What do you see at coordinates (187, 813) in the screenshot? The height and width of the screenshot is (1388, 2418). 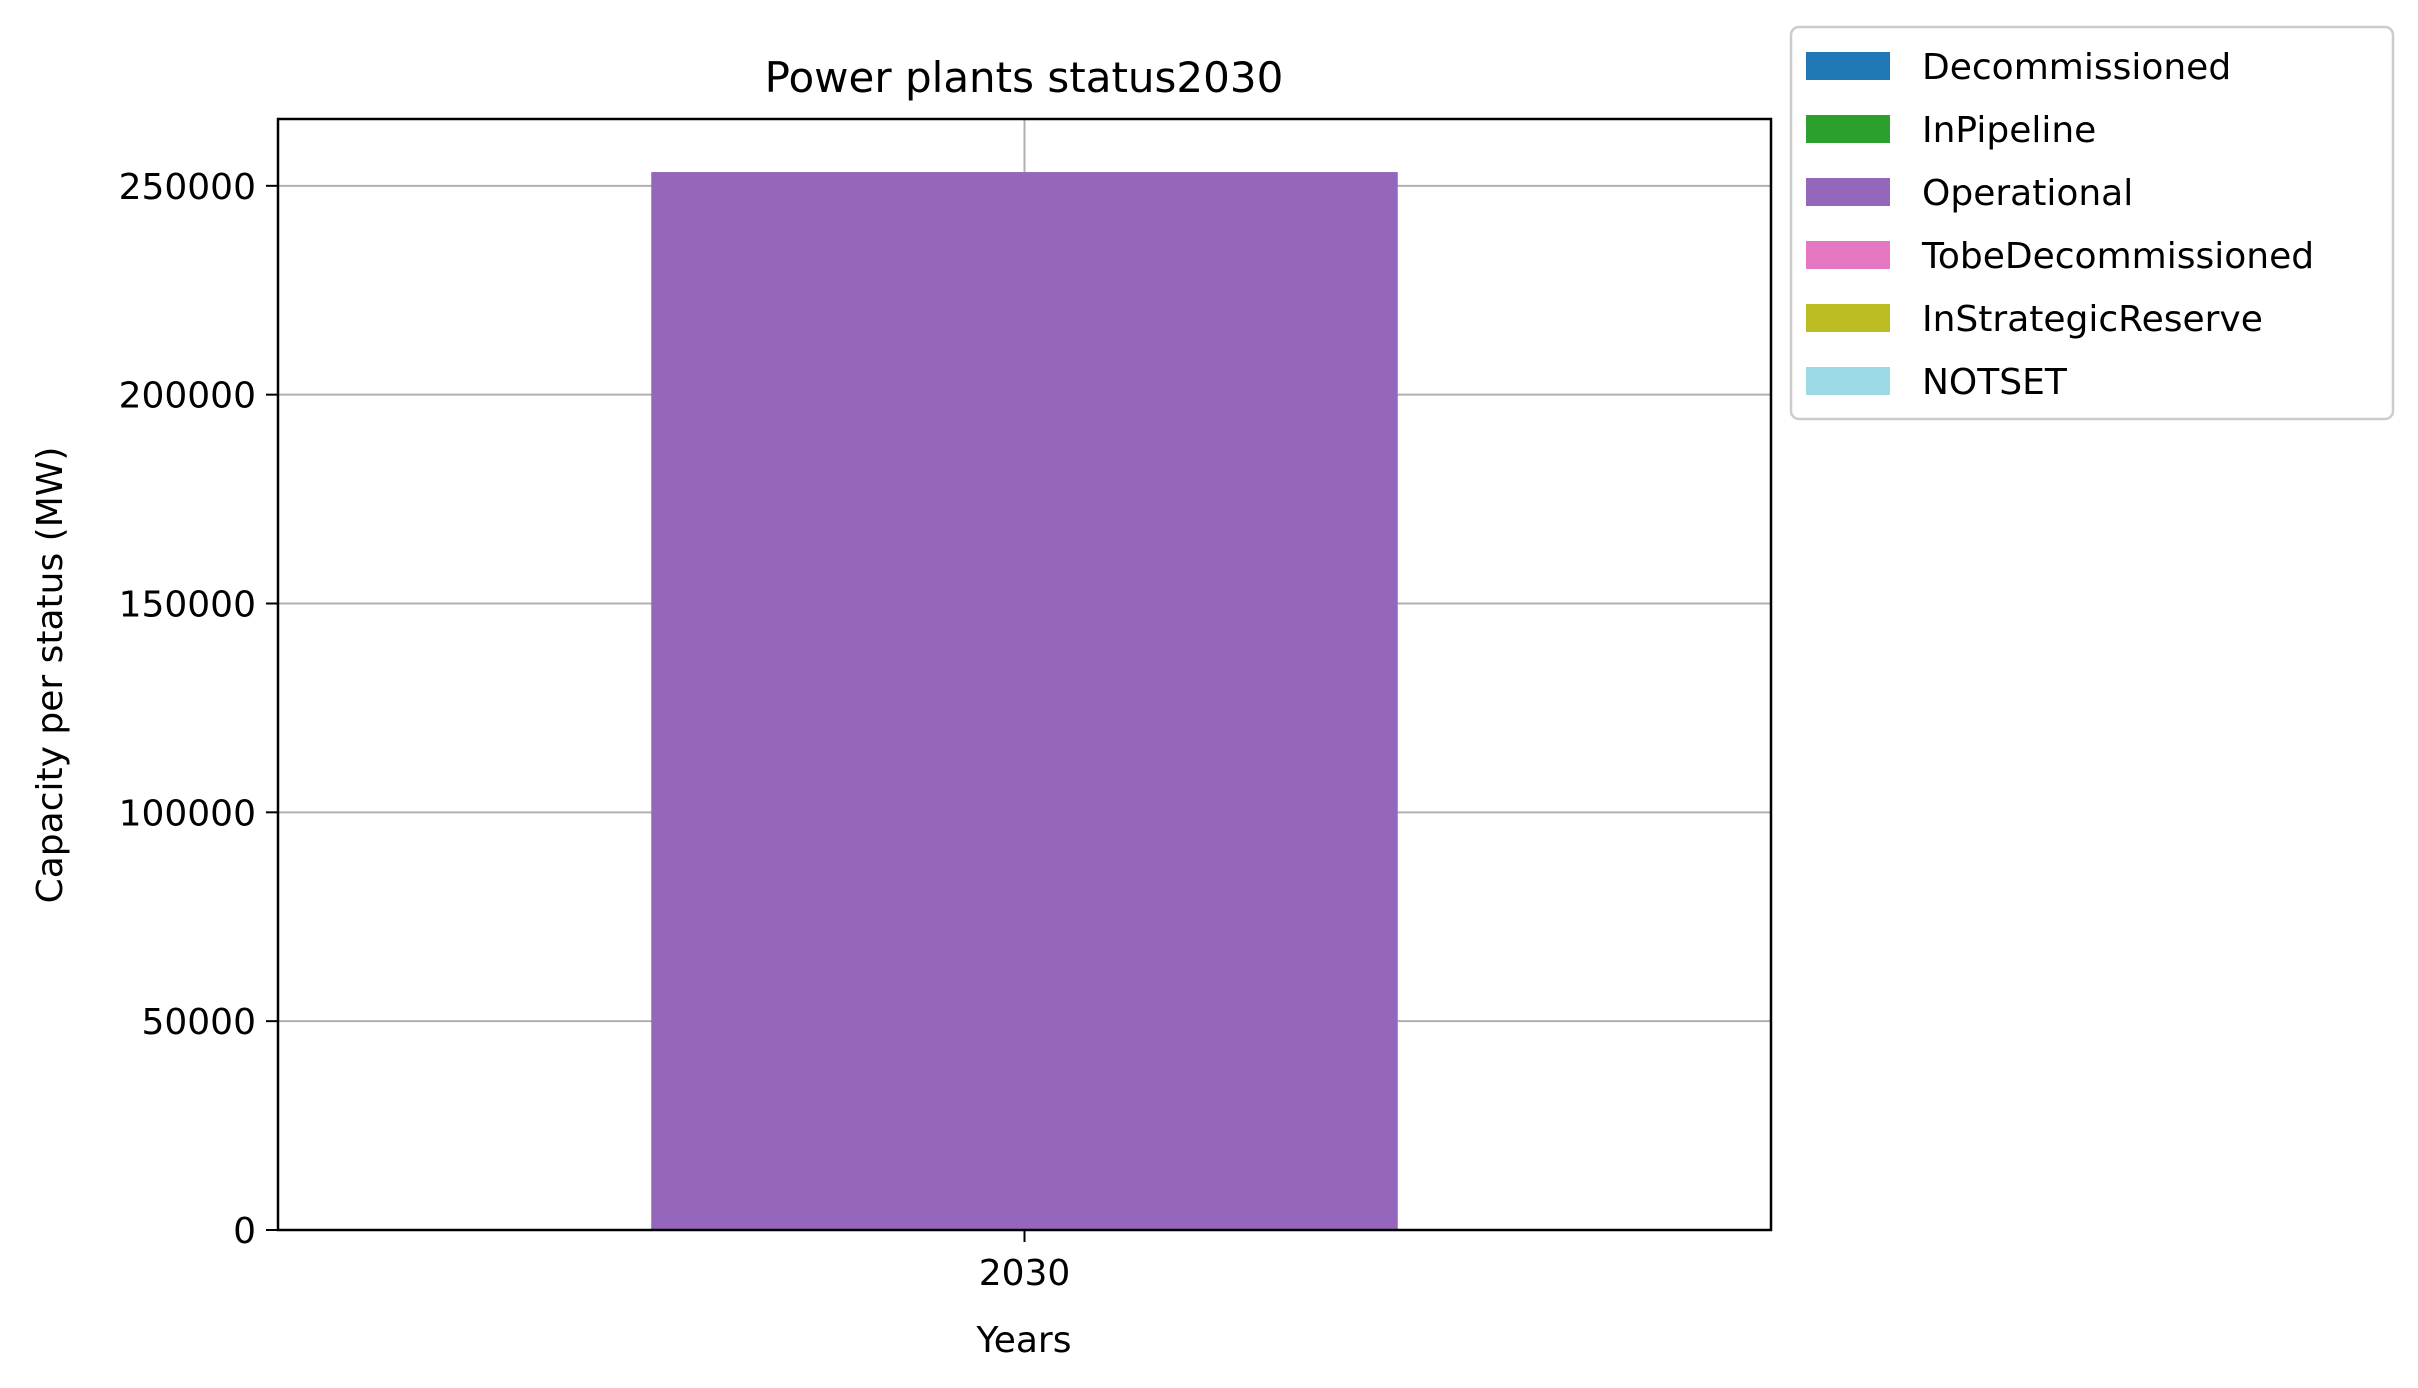 I see `y-tick-label: 100000` at bounding box center [187, 813].